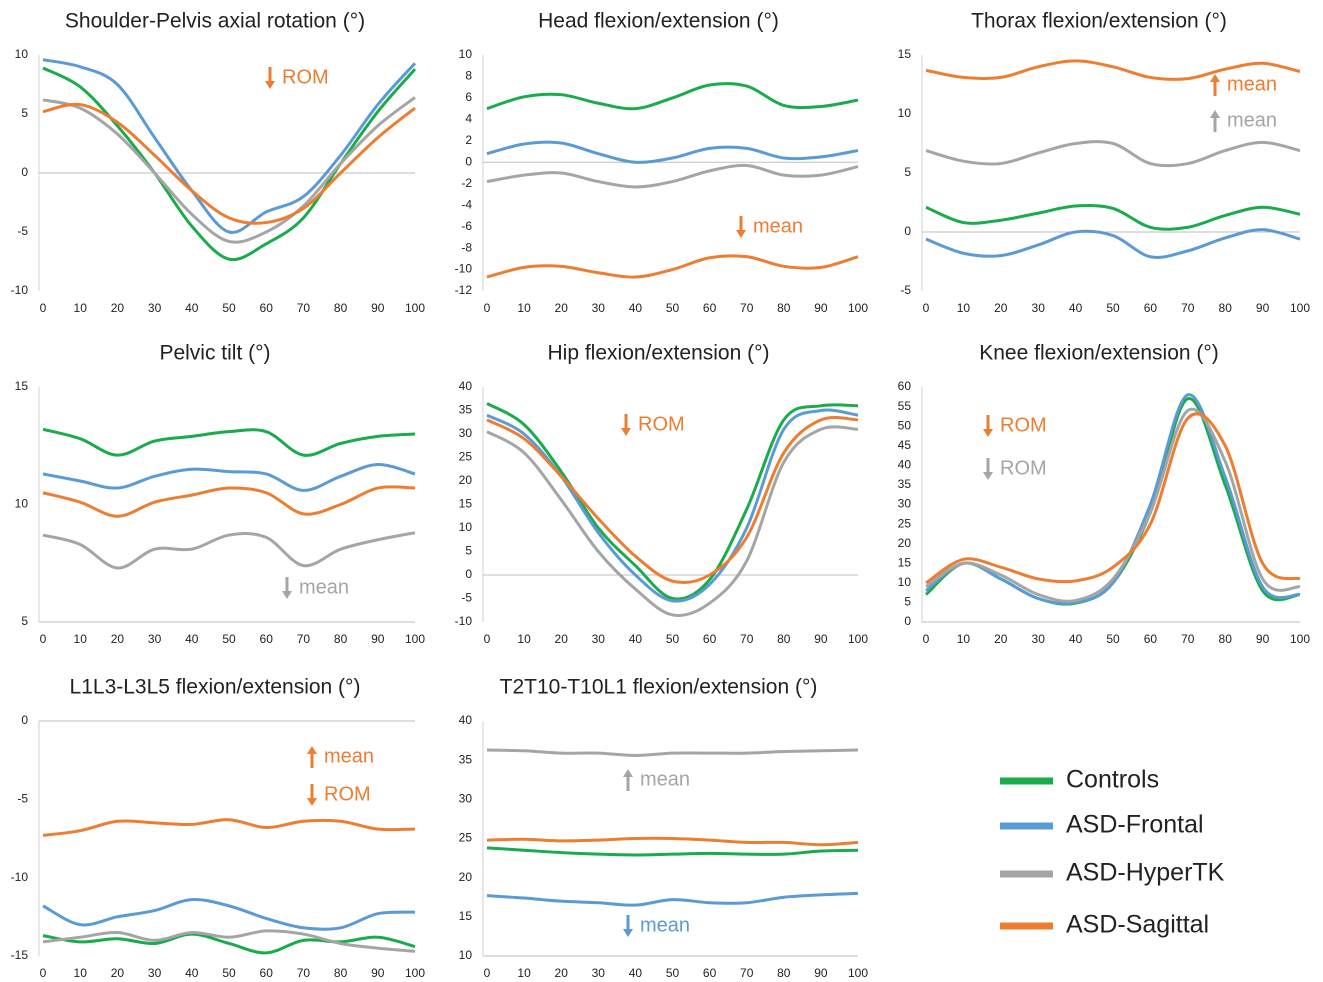 Image resolution: width=1323 pixels, height=982 pixels. Describe the element at coordinates (466, 183) in the screenshot. I see `y-tick-label: -2` at that location.